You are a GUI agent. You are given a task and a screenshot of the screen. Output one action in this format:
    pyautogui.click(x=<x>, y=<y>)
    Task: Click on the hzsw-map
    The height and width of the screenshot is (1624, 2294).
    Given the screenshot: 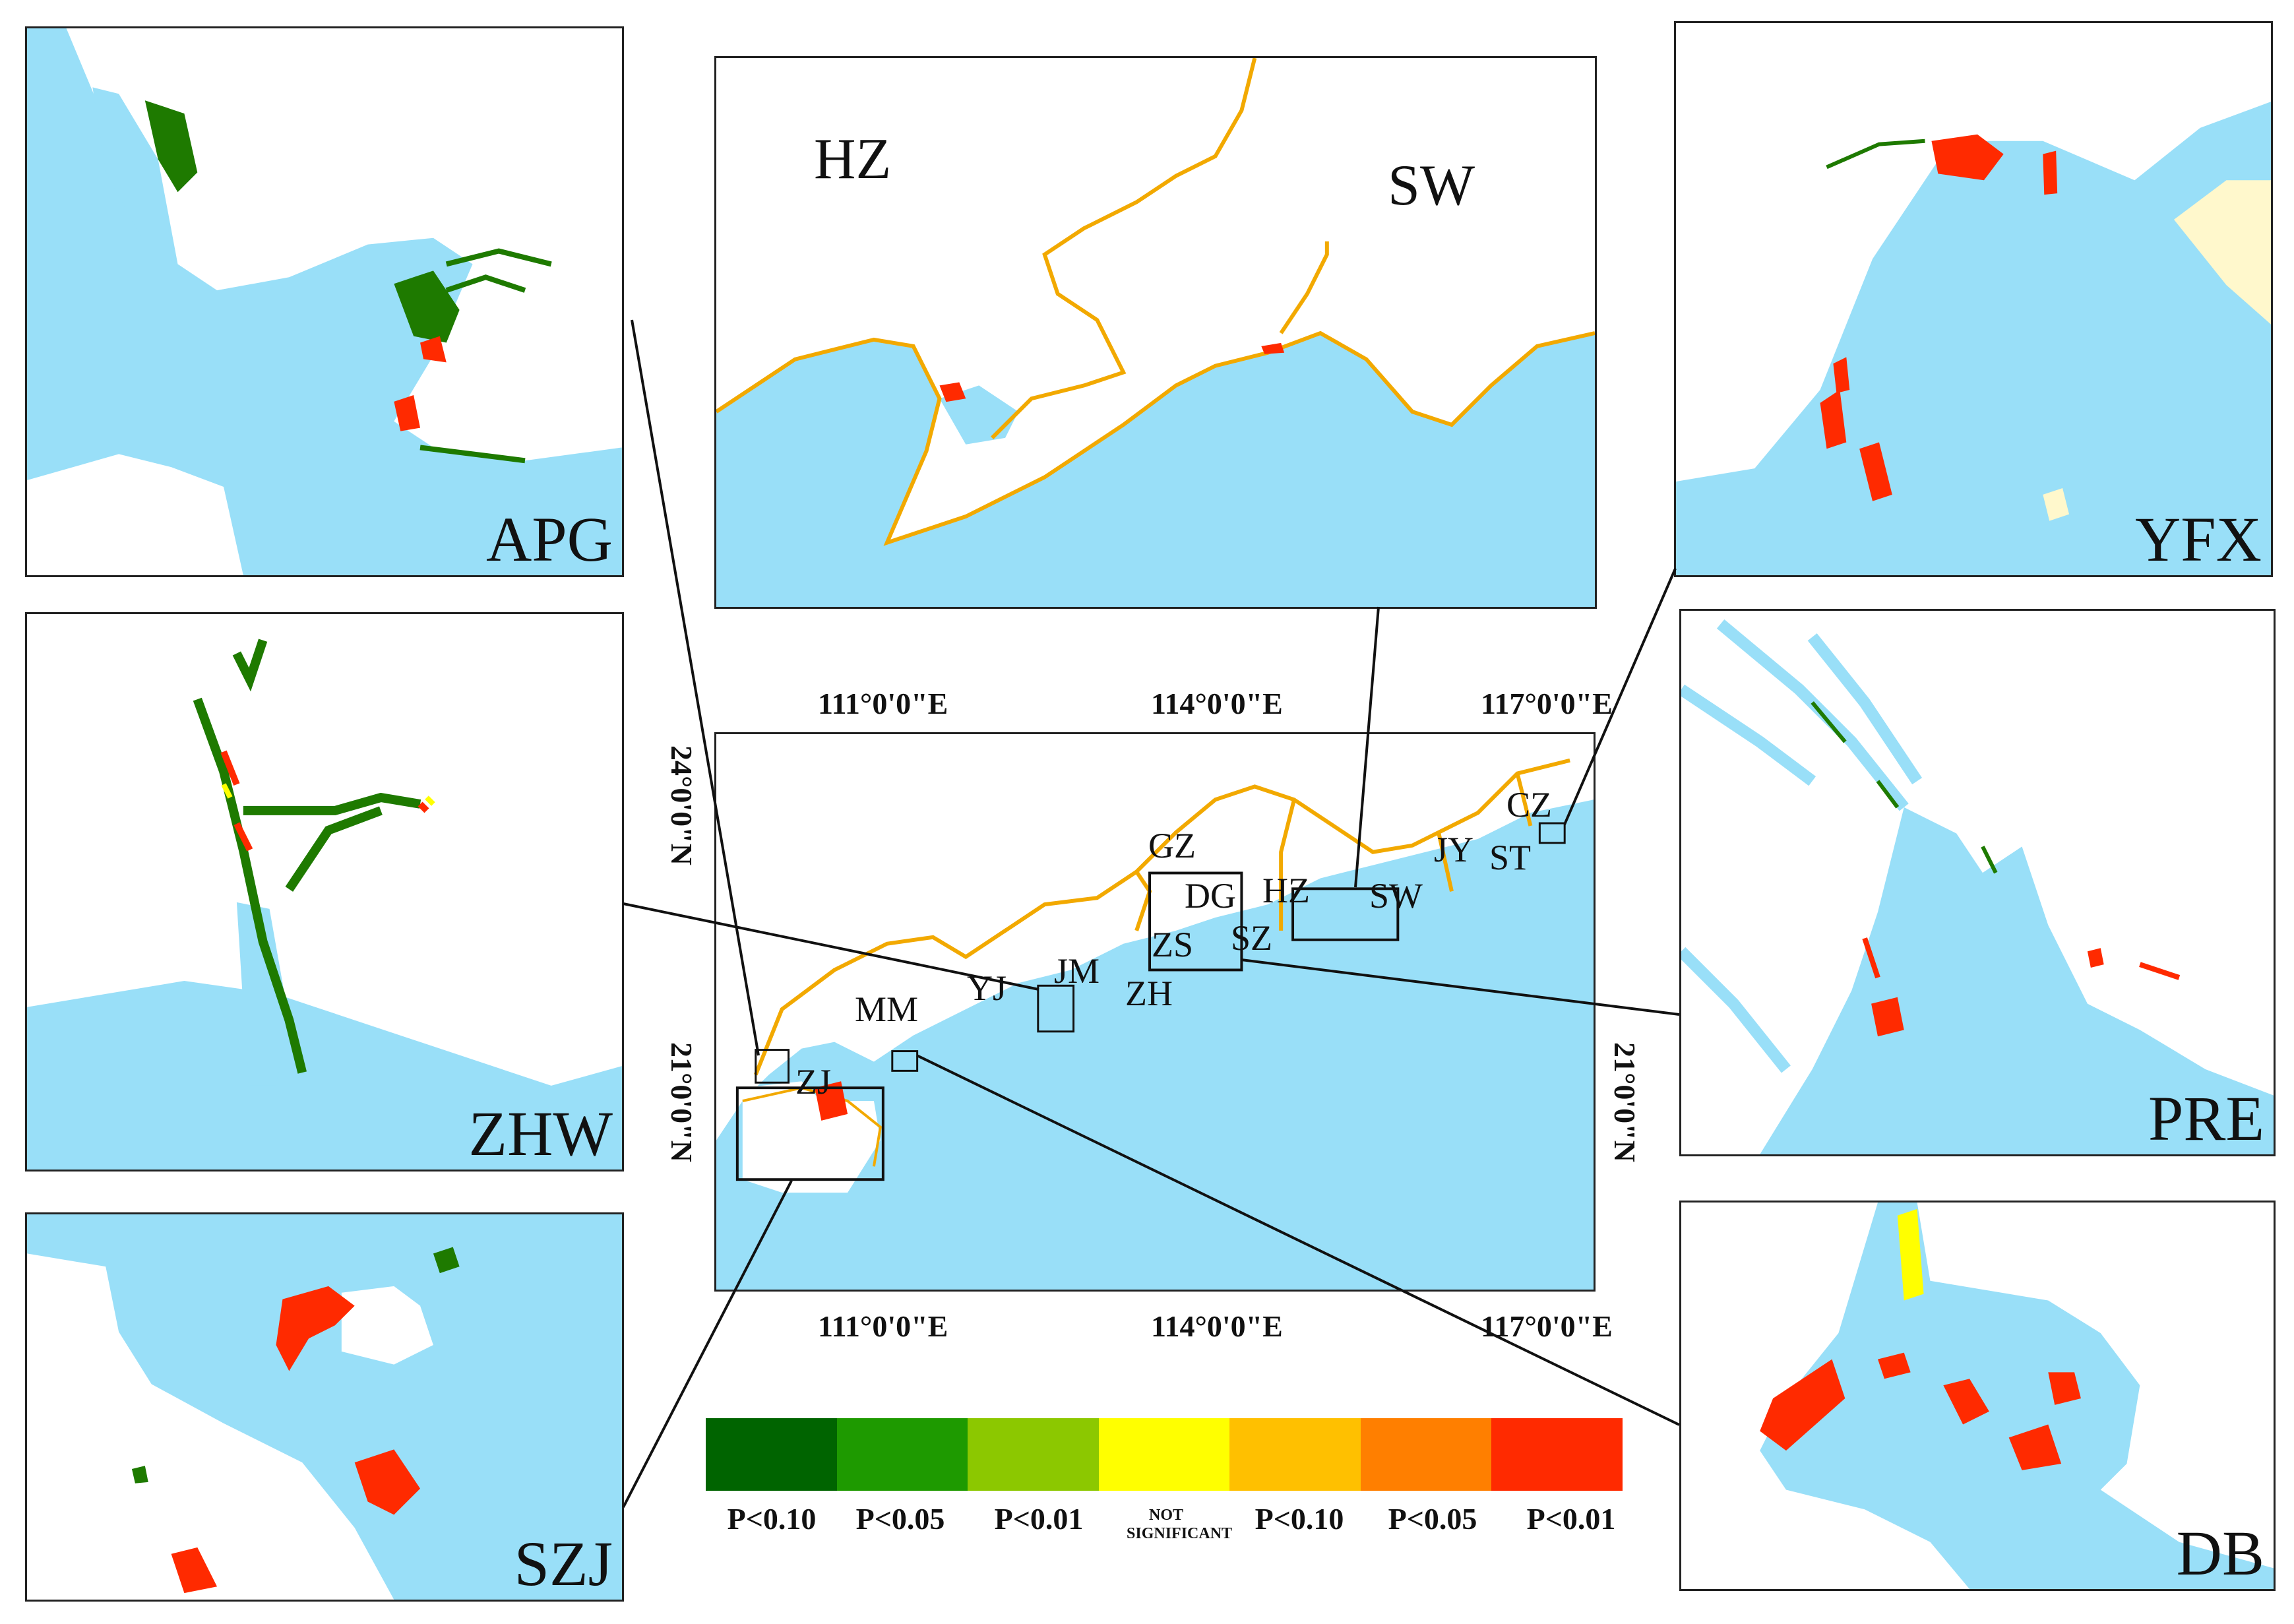 What is the action you would take?
    pyautogui.click(x=1155, y=332)
    